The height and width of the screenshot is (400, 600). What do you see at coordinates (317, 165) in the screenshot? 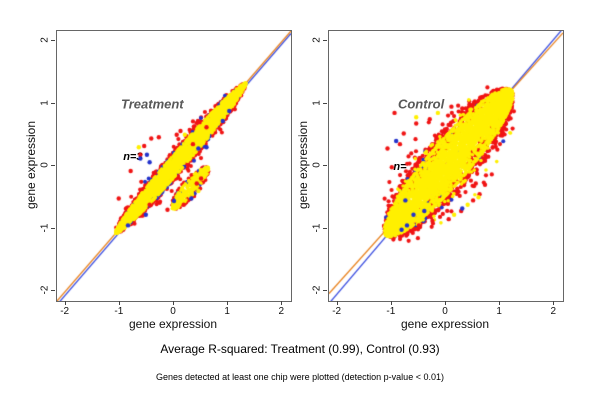
I see `y-tick-label-control: 0` at bounding box center [317, 165].